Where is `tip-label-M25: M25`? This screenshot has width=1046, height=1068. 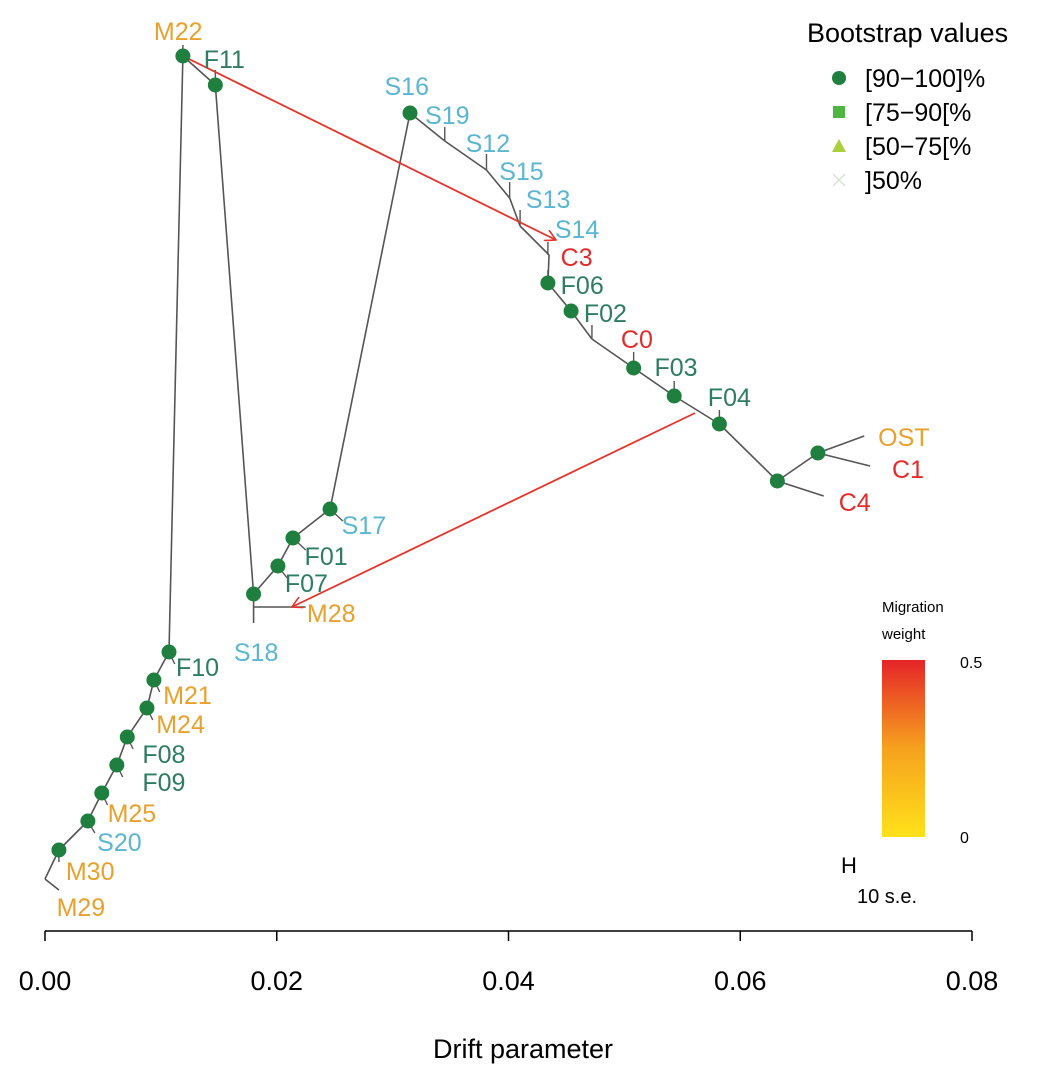 tip-label-M25: M25 is located at coordinates (132, 814).